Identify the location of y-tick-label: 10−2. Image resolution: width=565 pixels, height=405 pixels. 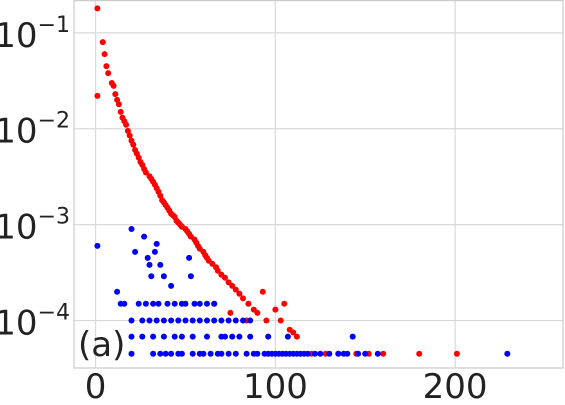
(35, 130).